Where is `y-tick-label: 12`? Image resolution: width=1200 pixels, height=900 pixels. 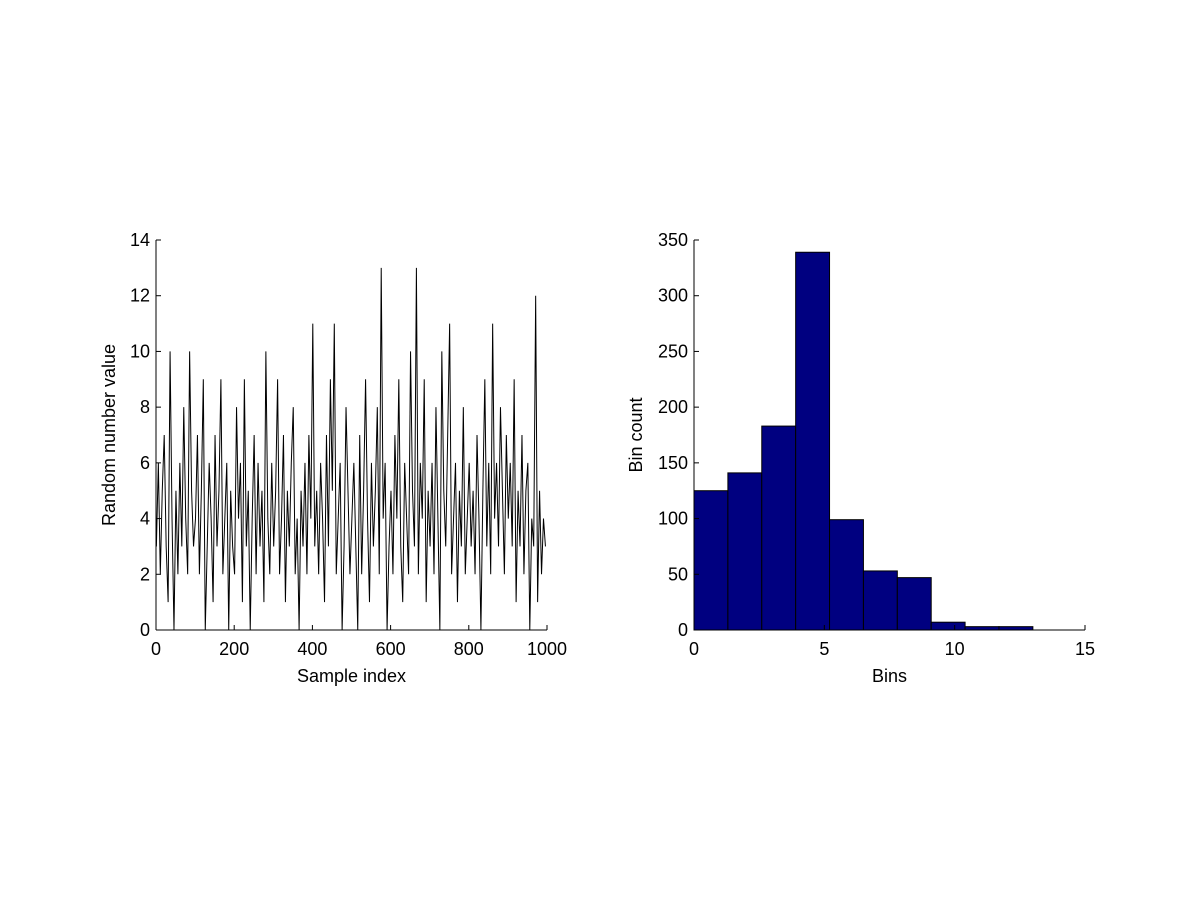 y-tick-label: 12 is located at coordinates (140, 296).